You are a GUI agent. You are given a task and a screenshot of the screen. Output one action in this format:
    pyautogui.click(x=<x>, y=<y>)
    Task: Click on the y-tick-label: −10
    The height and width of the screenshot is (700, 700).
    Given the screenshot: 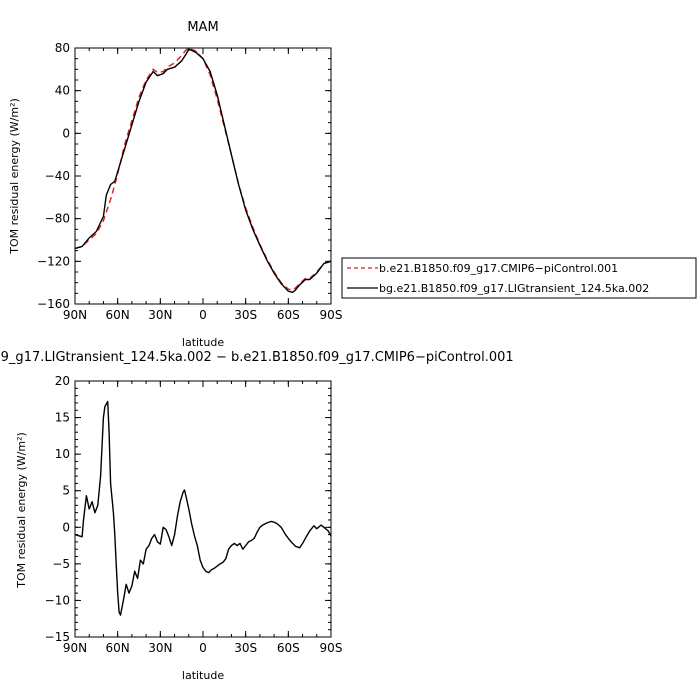 What is the action you would take?
    pyautogui.click(x=57, y=600)
    